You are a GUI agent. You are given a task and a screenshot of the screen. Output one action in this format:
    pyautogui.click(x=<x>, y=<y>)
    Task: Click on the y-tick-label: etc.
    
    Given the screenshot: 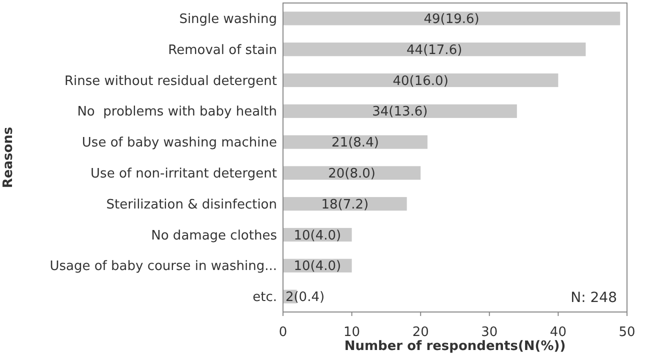 What is the action you would take?
    pyautogui.click(x=264, y=298)
    